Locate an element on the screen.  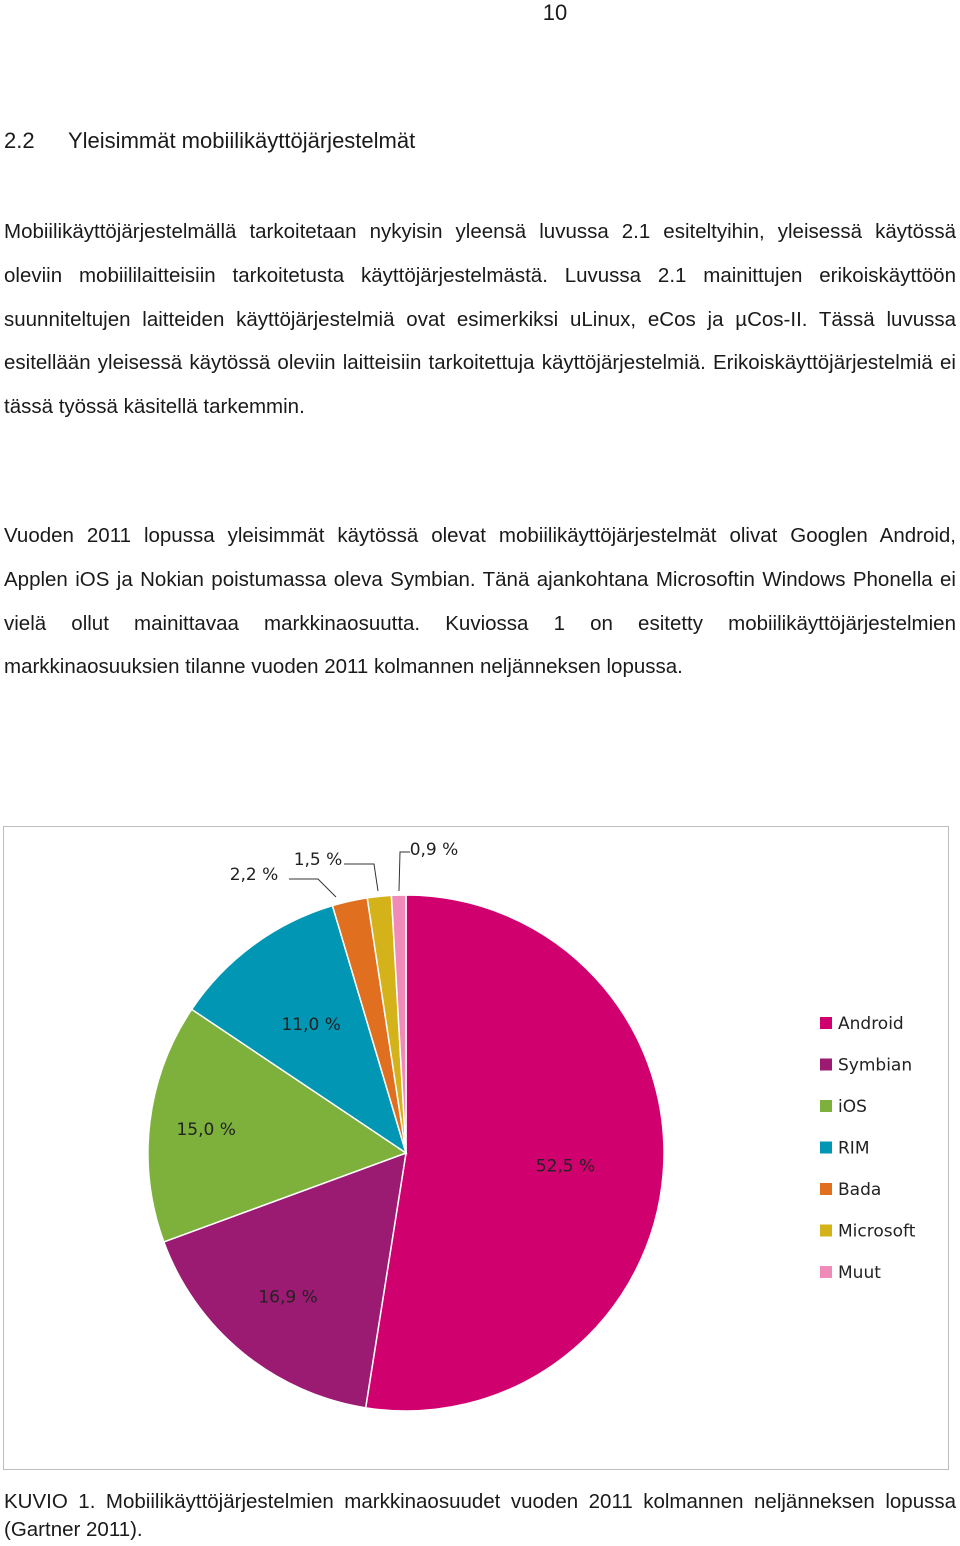
pie-slice-rim is located at coordinates (299, 1029).